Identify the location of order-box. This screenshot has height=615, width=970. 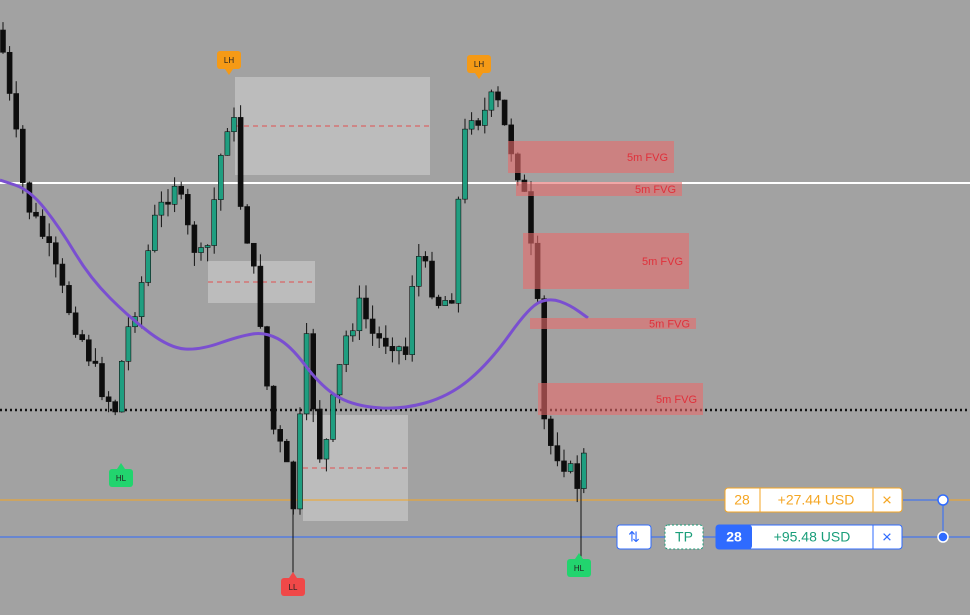
(813, 500).